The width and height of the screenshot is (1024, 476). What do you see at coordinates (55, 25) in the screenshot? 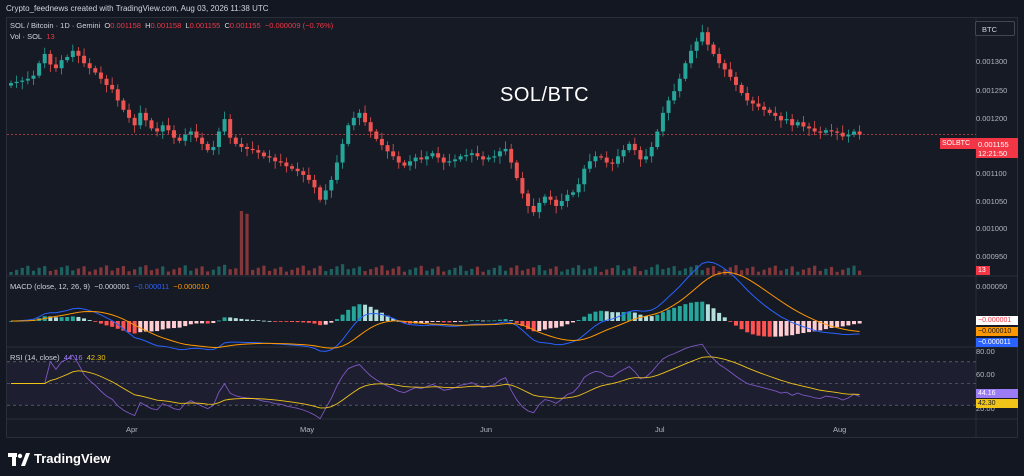
I see `symbol-name: SOL / Bitcoin · 1D · Gemini` at bounding box center [55, 25].